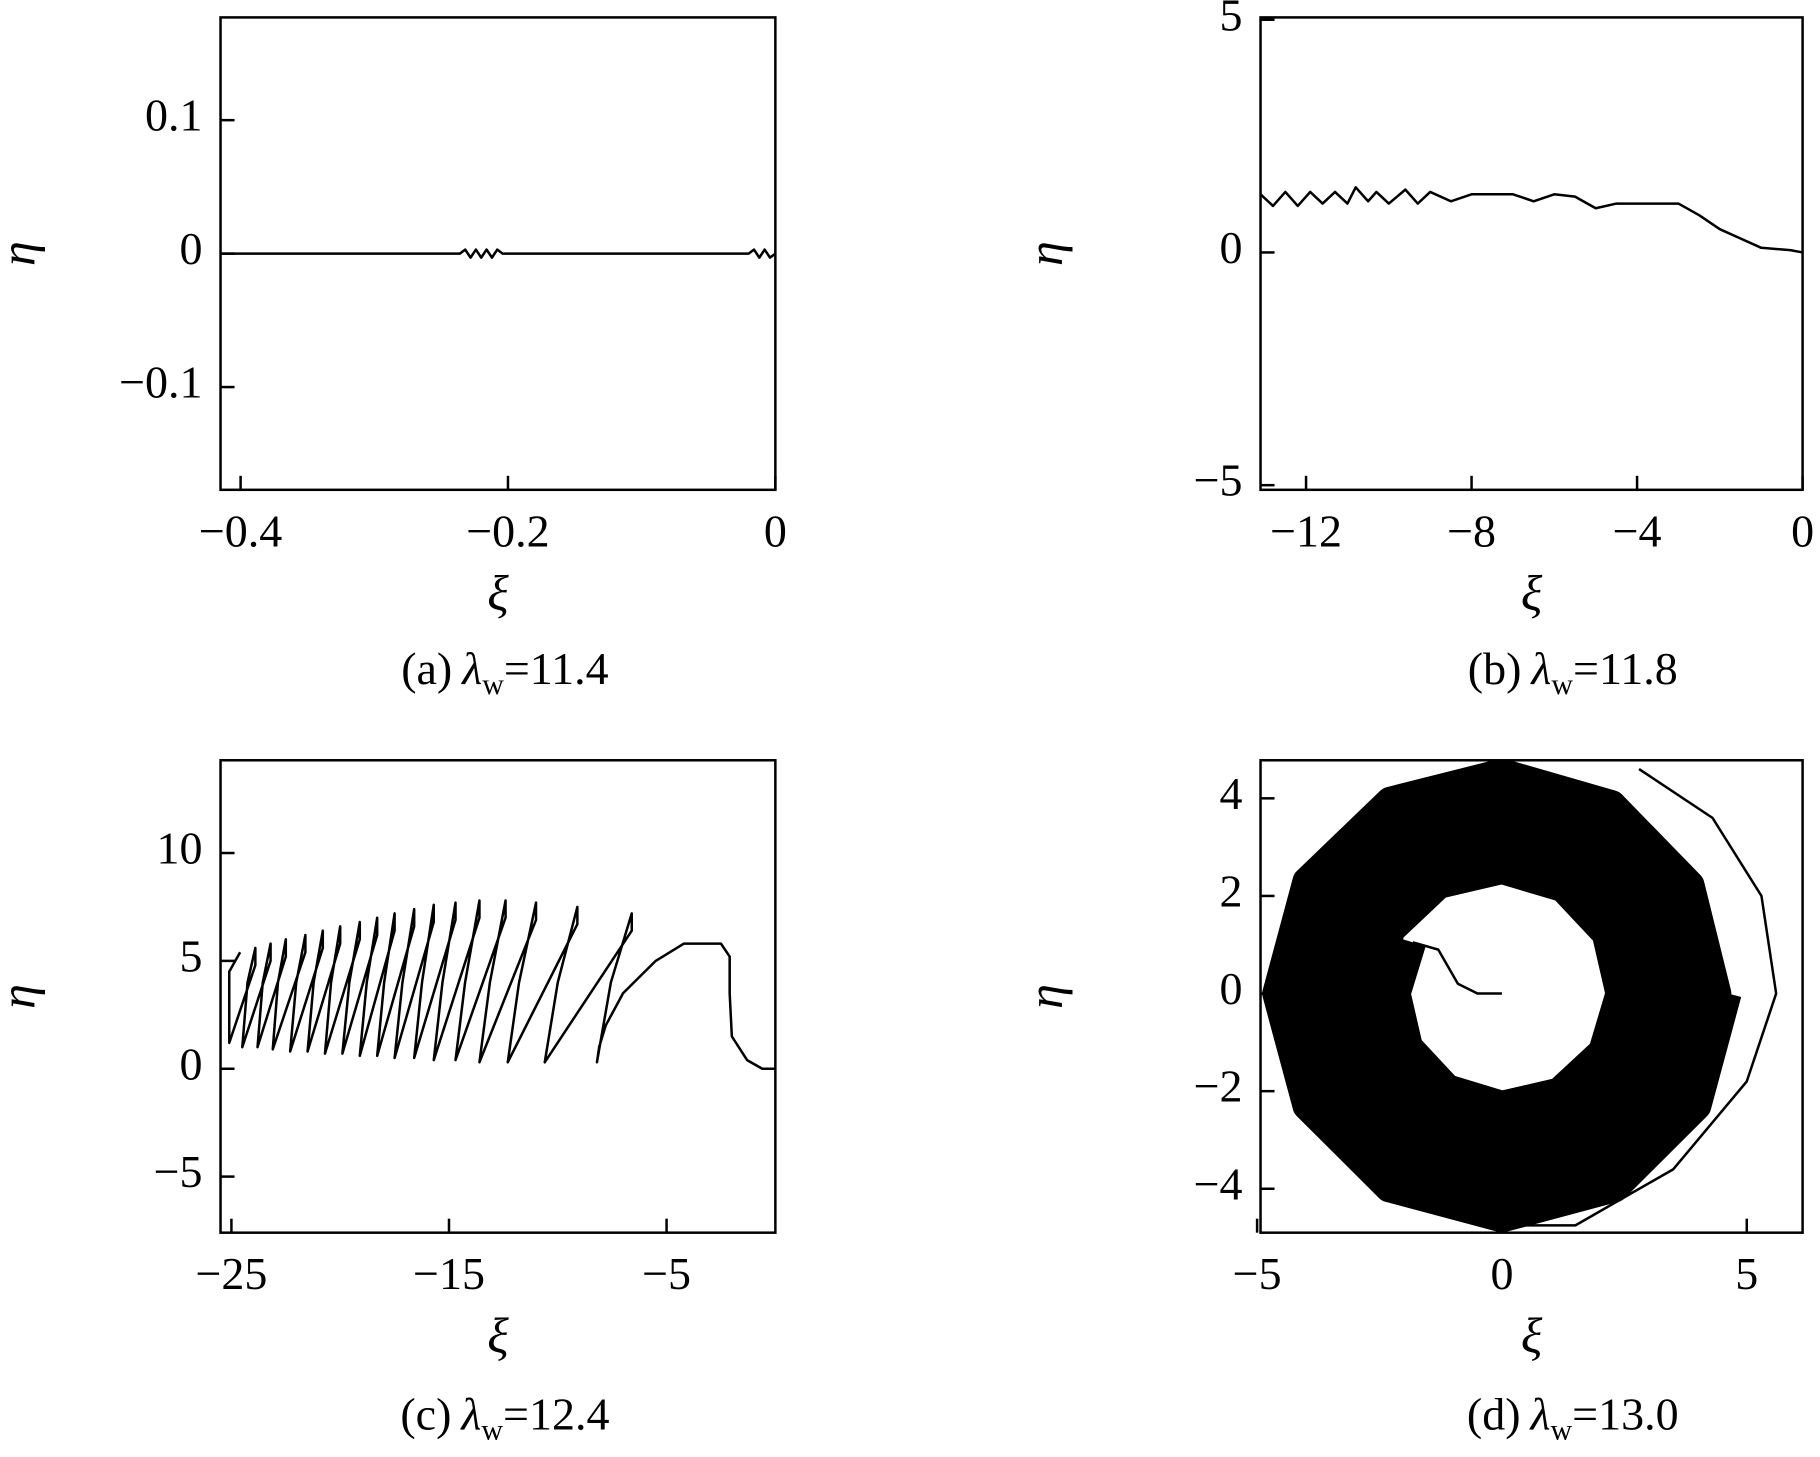  Describe the element at coordinates (1218, 1086) in the screenshot. I see `y-tick-label: −2` at that location.